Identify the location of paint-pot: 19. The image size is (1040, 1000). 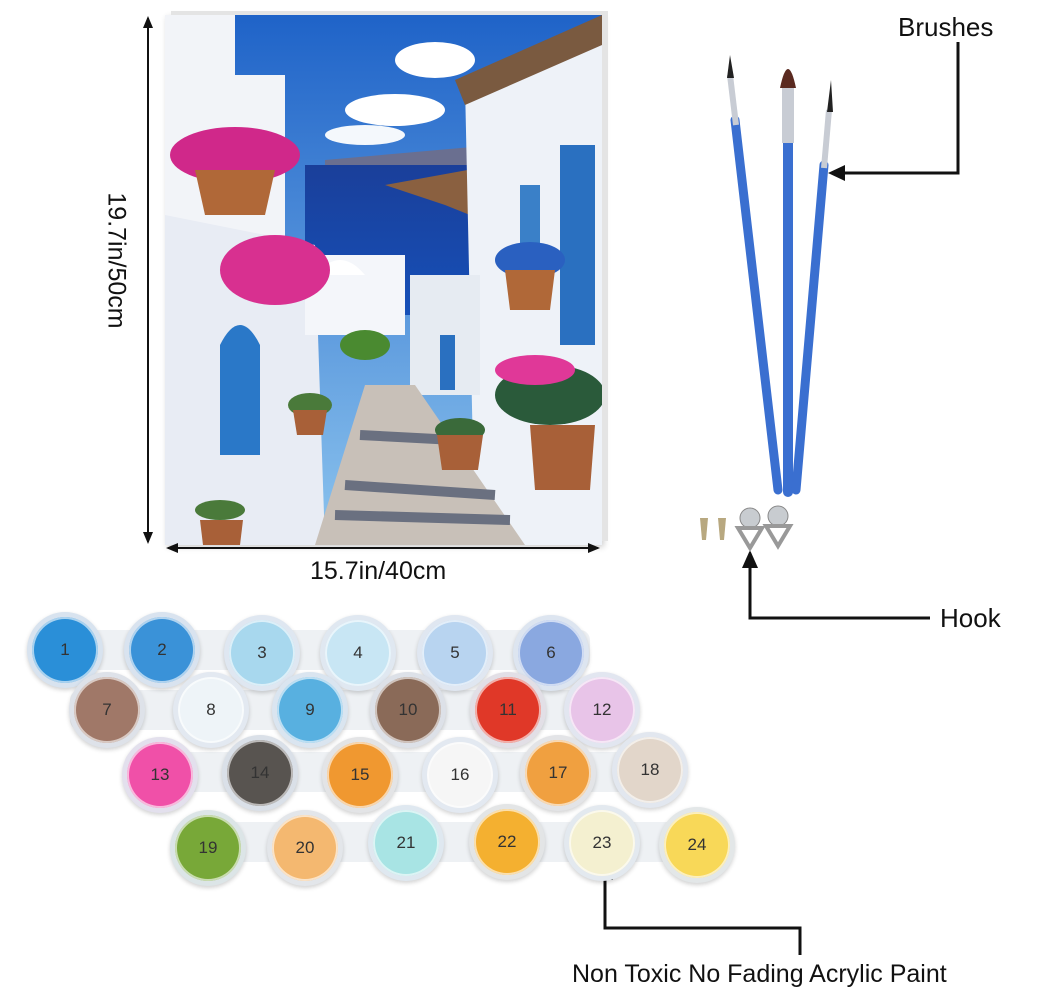
(208, 848).